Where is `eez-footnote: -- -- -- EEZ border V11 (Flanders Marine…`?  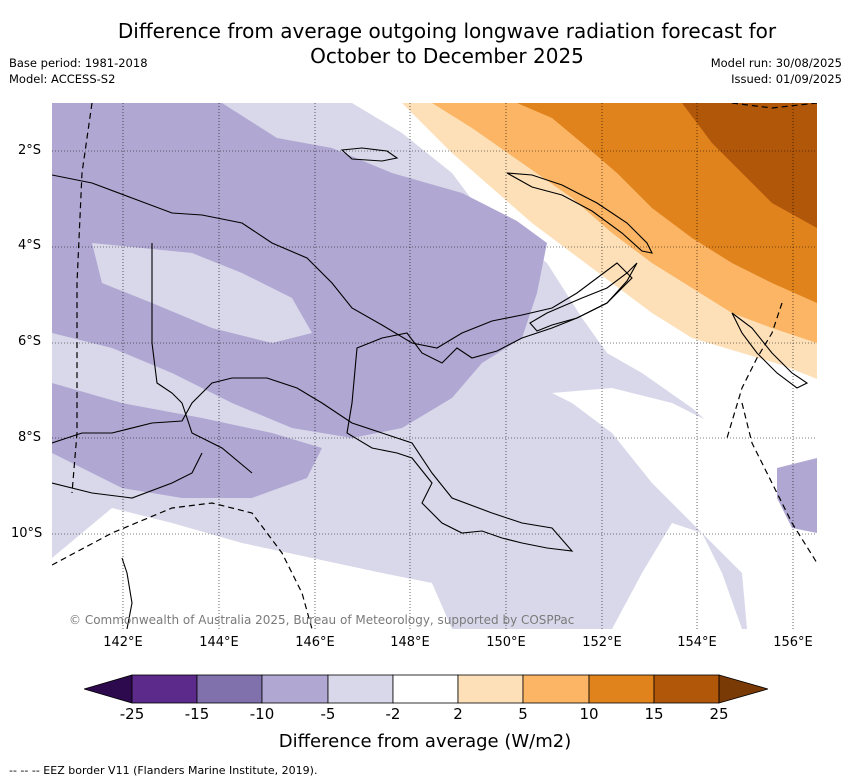
eez-footnote: -- -- -- EEZ border V11 (Flanders Marine… is located at coordinates (163, 770).